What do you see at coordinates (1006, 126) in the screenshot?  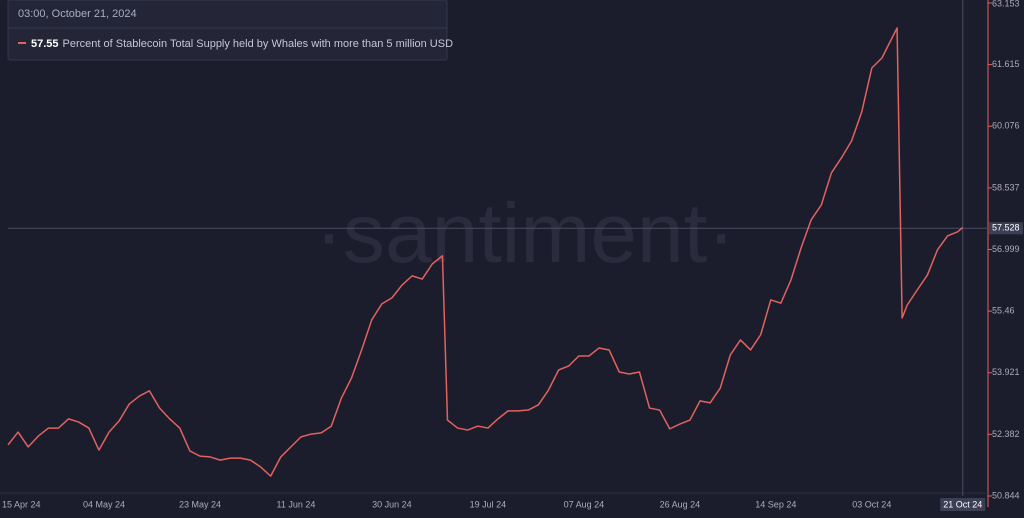 I see `y-tick-label: 60.076` at bounding box center [1006, 126].